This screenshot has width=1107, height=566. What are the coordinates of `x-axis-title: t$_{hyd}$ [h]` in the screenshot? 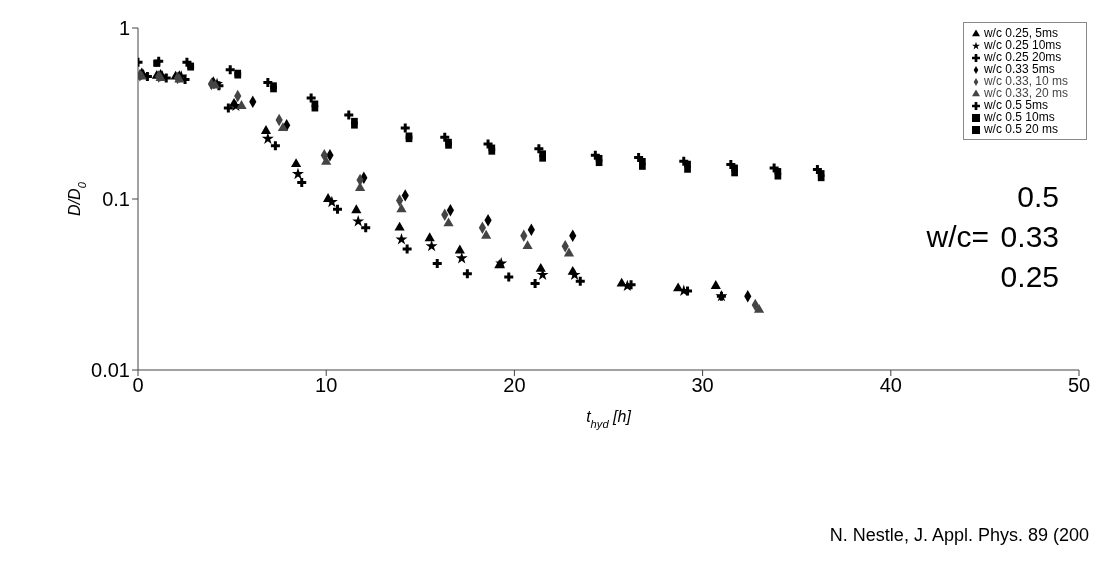 It's located at (609, 419).